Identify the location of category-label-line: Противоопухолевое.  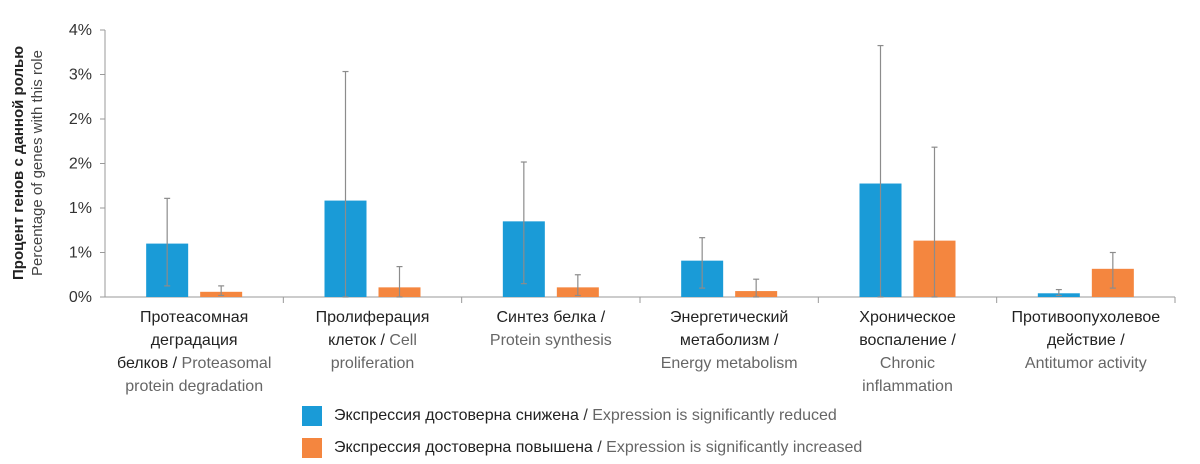
(1085, 317).